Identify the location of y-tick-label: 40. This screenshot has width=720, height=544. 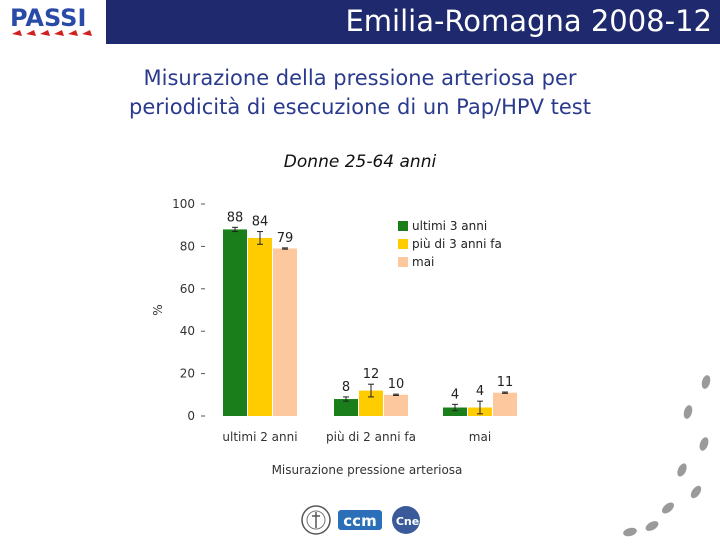
(187, 331).